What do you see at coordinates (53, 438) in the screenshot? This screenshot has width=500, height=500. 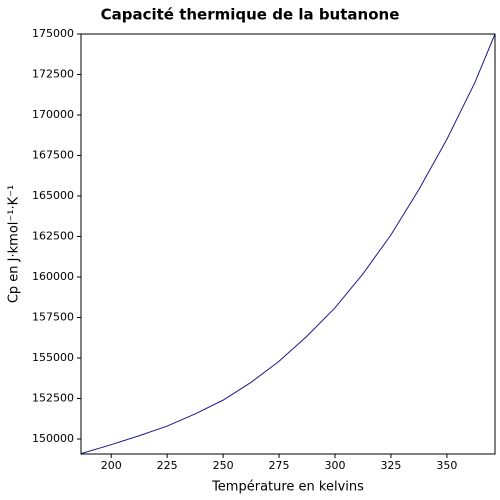 I see `y-tick-label: 150000` at bounding box center [53, 438].